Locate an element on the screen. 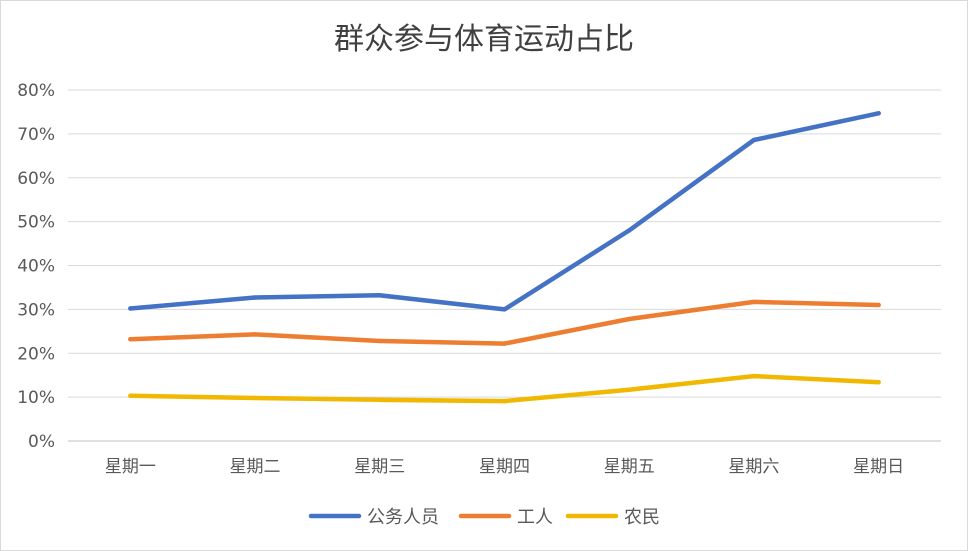 The image size is (968, 551). x-tick-label: 星期二 is located at coordinates (255, 467).